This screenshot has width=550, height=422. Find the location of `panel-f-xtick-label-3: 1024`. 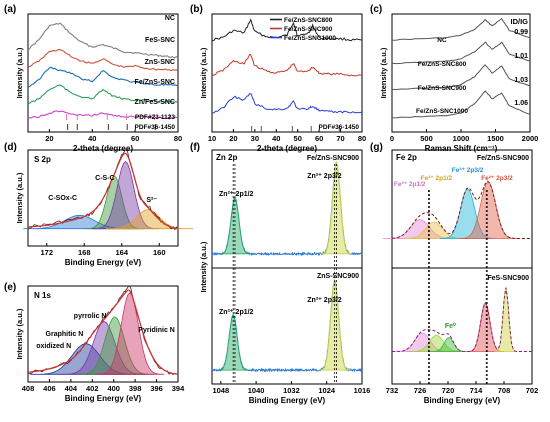

panel-f-xtick-label-3: 1024 is located at coordinates (327, 390).